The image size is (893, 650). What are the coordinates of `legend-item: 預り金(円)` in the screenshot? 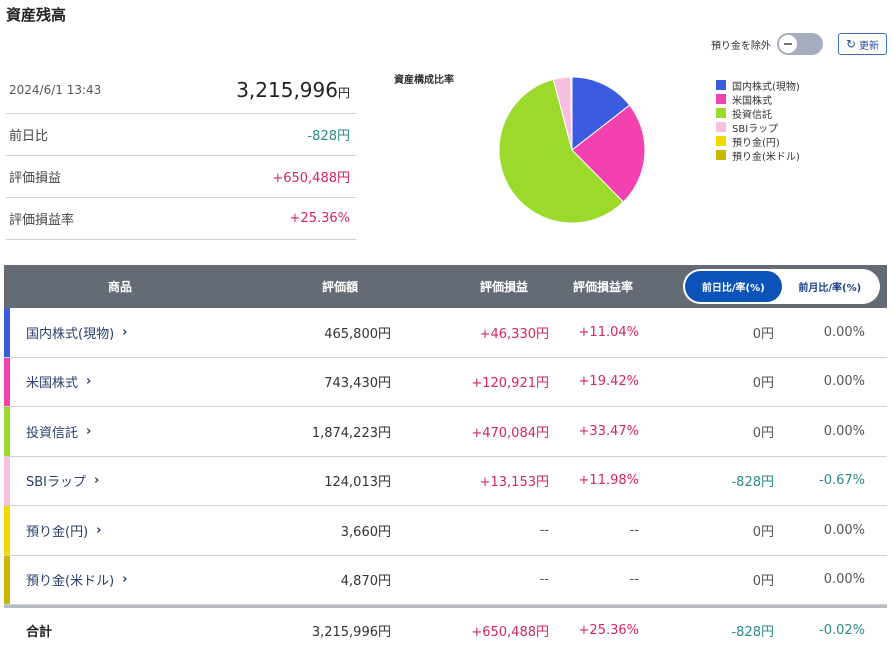 It's located at (758, 141).